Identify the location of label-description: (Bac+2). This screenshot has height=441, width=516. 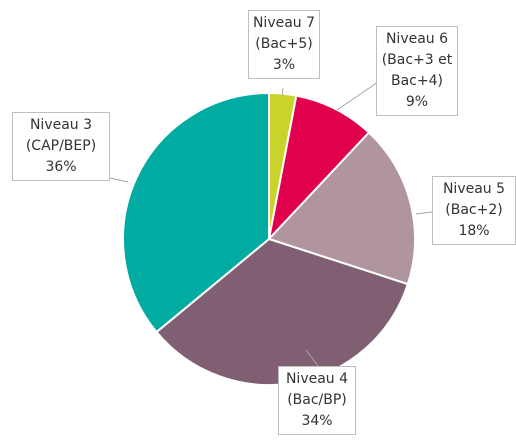
(474, 210).